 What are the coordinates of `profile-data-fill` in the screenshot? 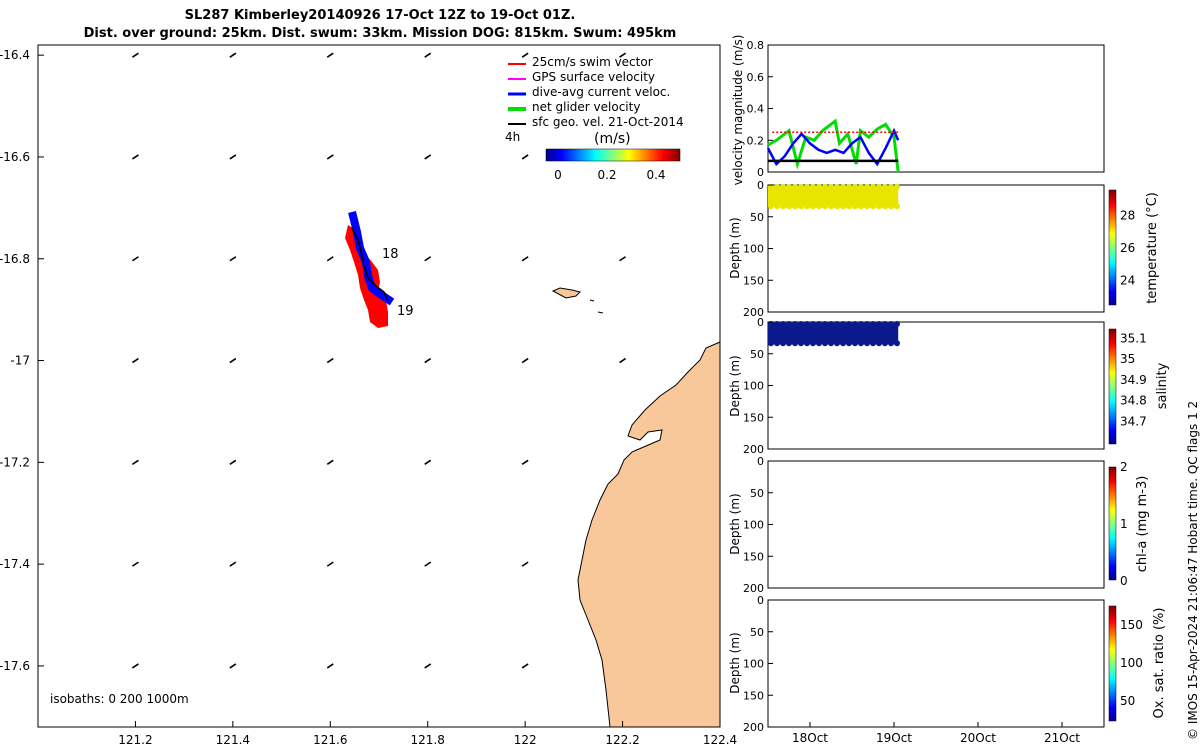 It's located at (833, 334).